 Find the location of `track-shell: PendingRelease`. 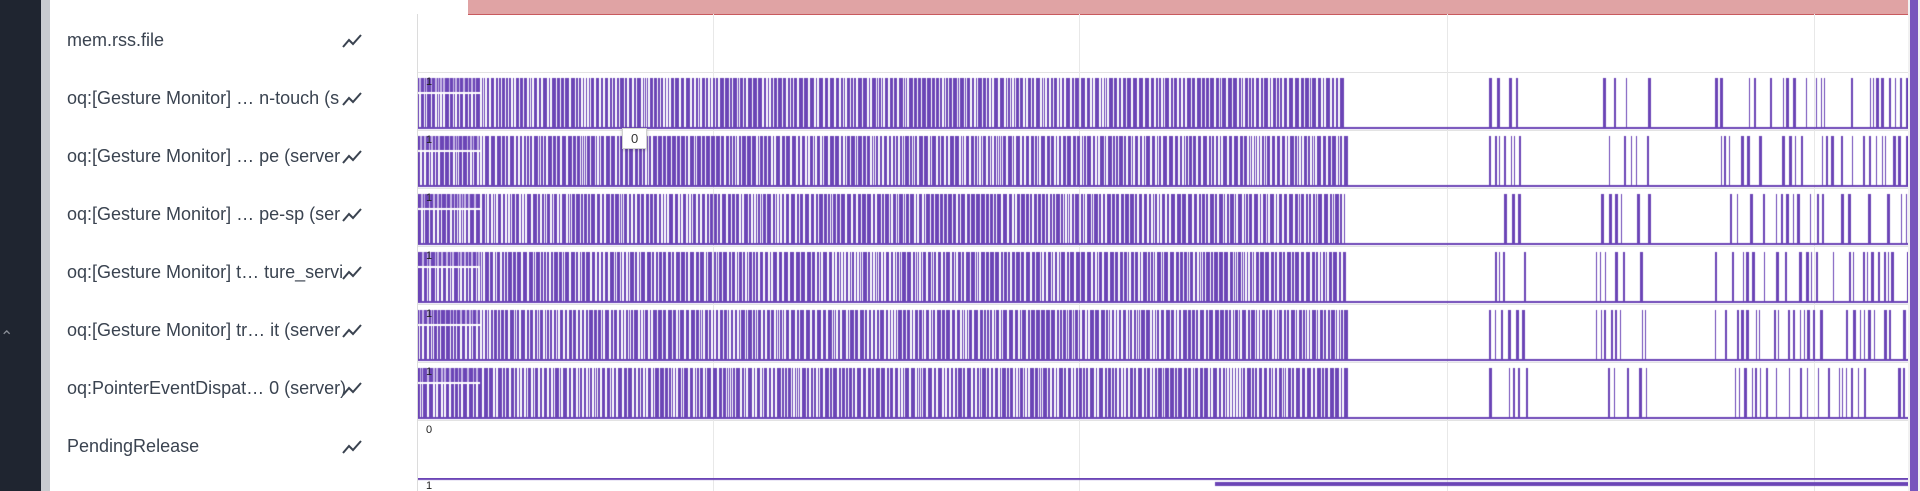

track-shell: PendingRelease is located at coordinates (234, 449).